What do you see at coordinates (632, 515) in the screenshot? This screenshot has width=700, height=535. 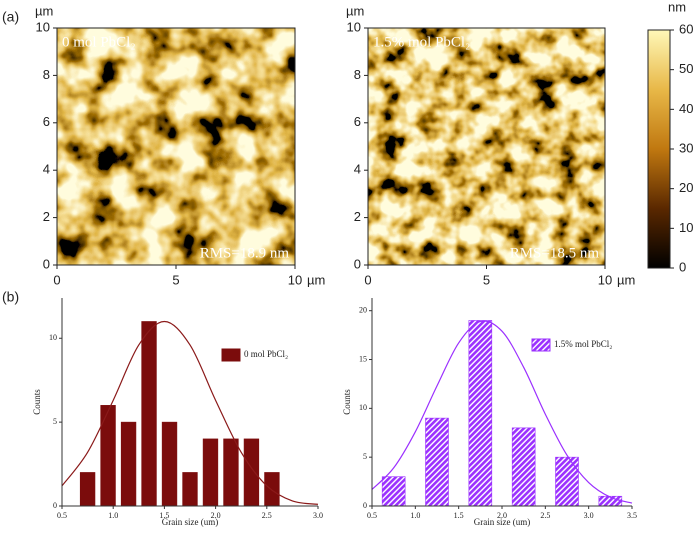 I see `x-tick-label: 3.5` at bounding box center [632, 515].